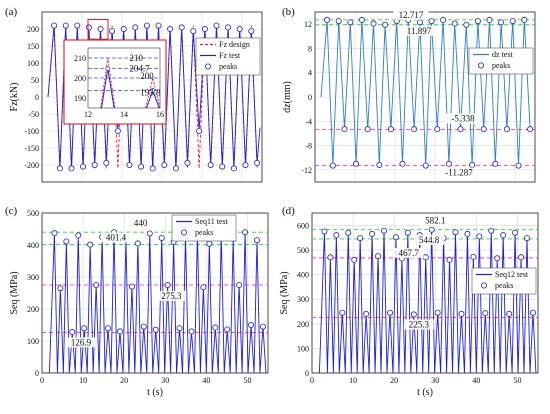  Describe the element at coordinates (306, 170) in the screenshot. I see `y-tick-label: -12` at that location.